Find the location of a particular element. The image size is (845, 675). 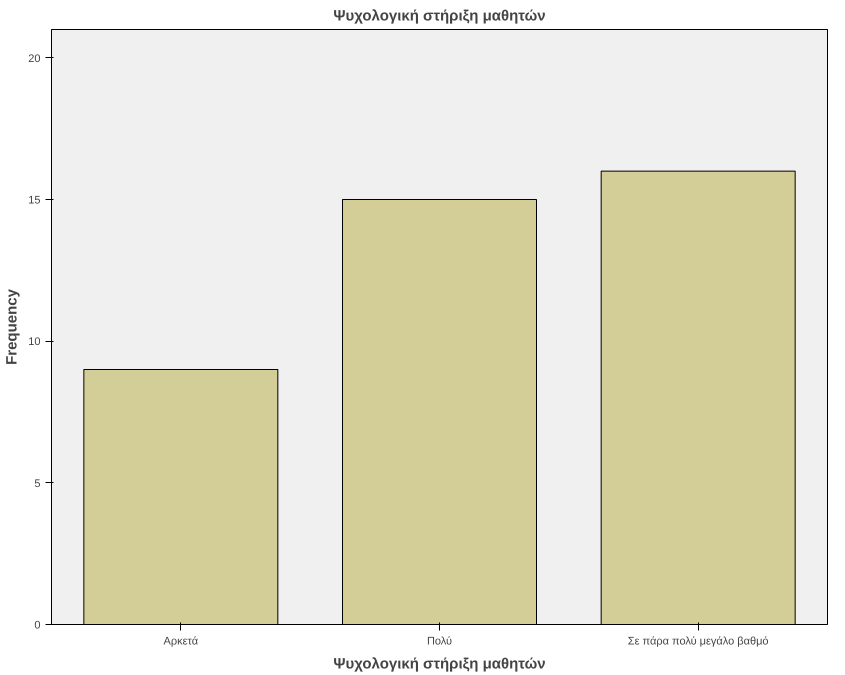

y-tick-label: 15 is located at coordinates (34, 200).